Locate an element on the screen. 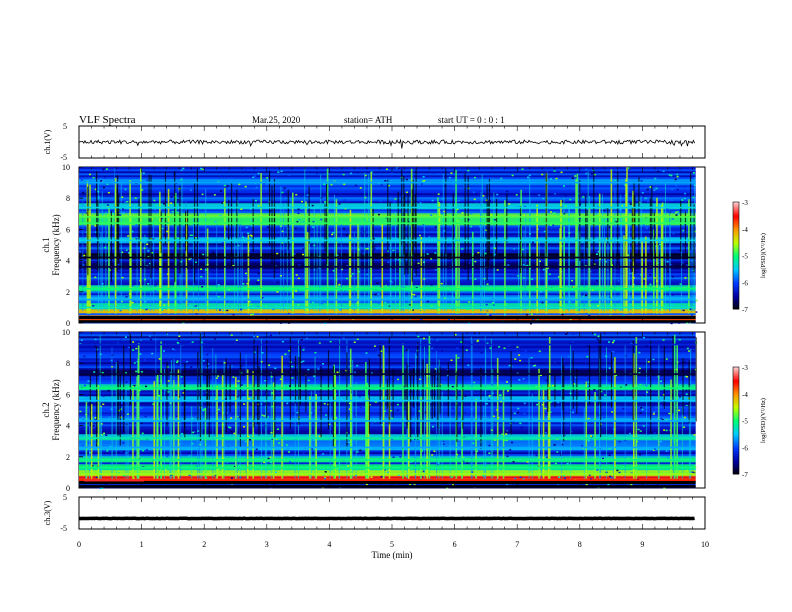 The image size is (792, 612). low-frequency-band is located at coordinates (387, 486).